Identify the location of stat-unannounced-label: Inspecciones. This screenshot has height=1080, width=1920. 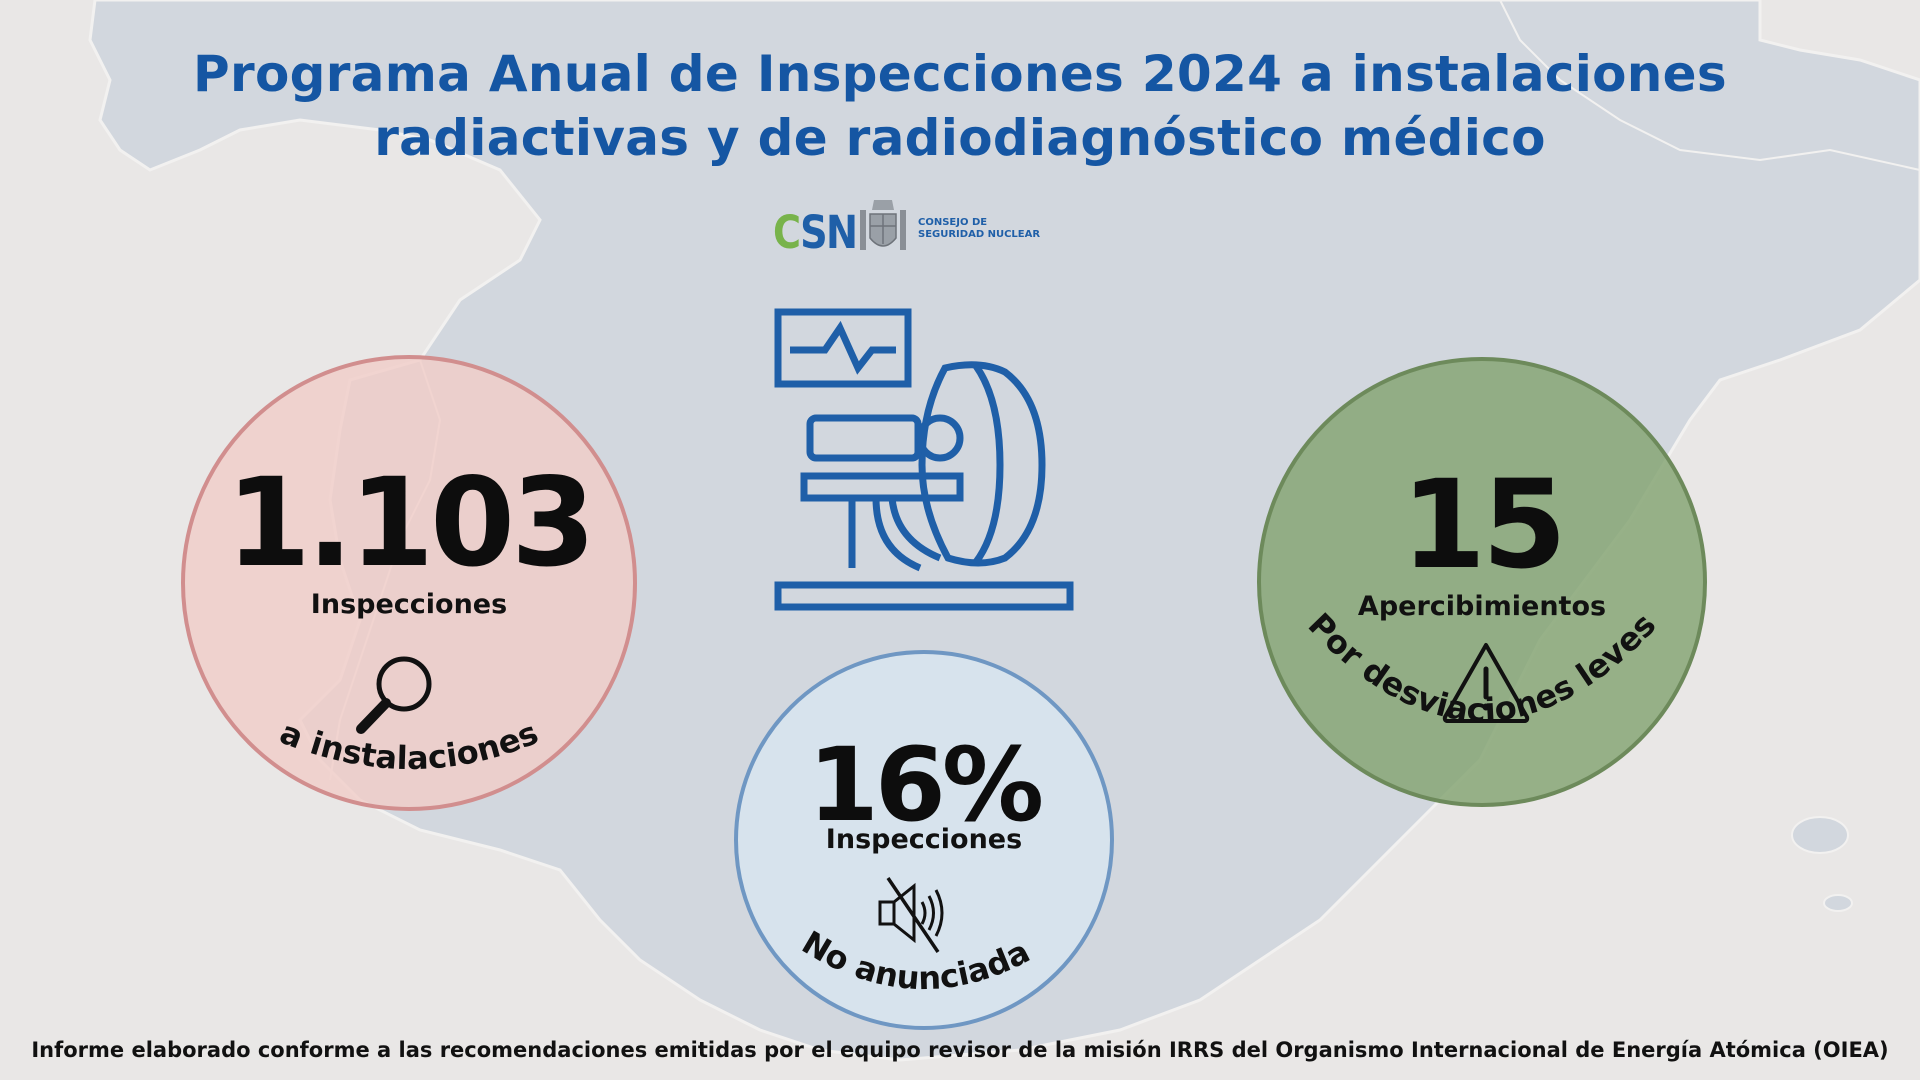
(924, 839).